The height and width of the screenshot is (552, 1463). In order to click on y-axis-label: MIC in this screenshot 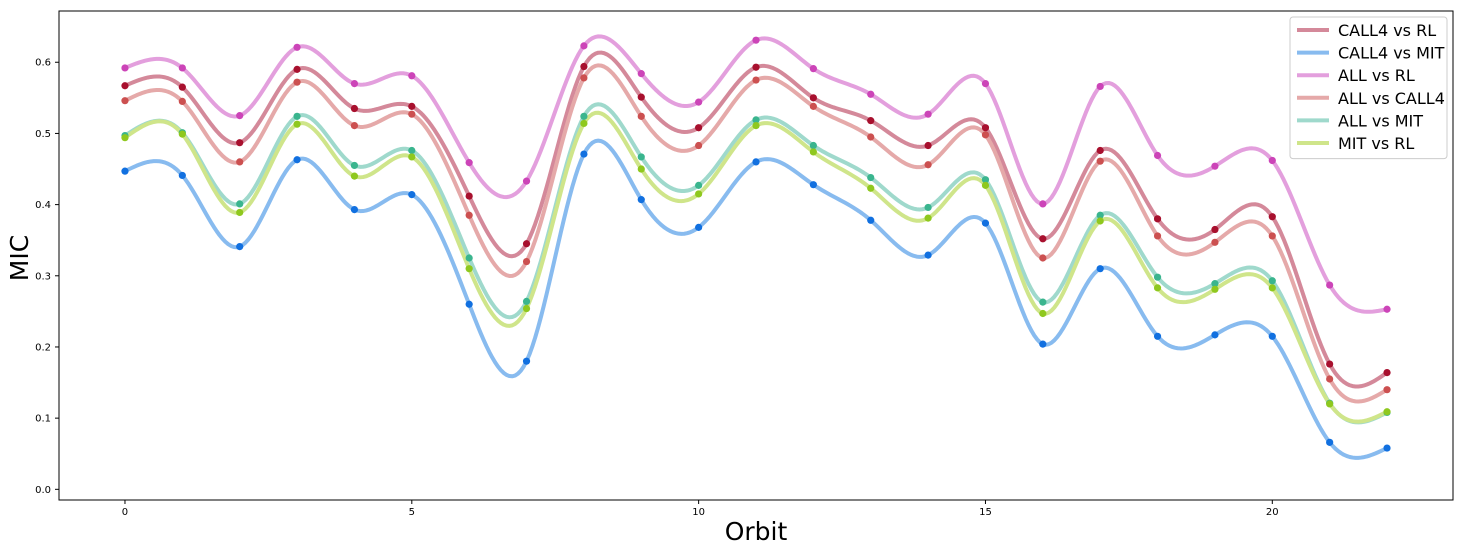, I will do `click(19, 258)`.